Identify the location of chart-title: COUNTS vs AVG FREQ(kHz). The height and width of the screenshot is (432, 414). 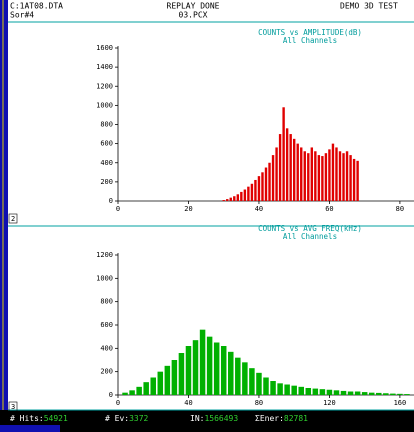
(310, 228).